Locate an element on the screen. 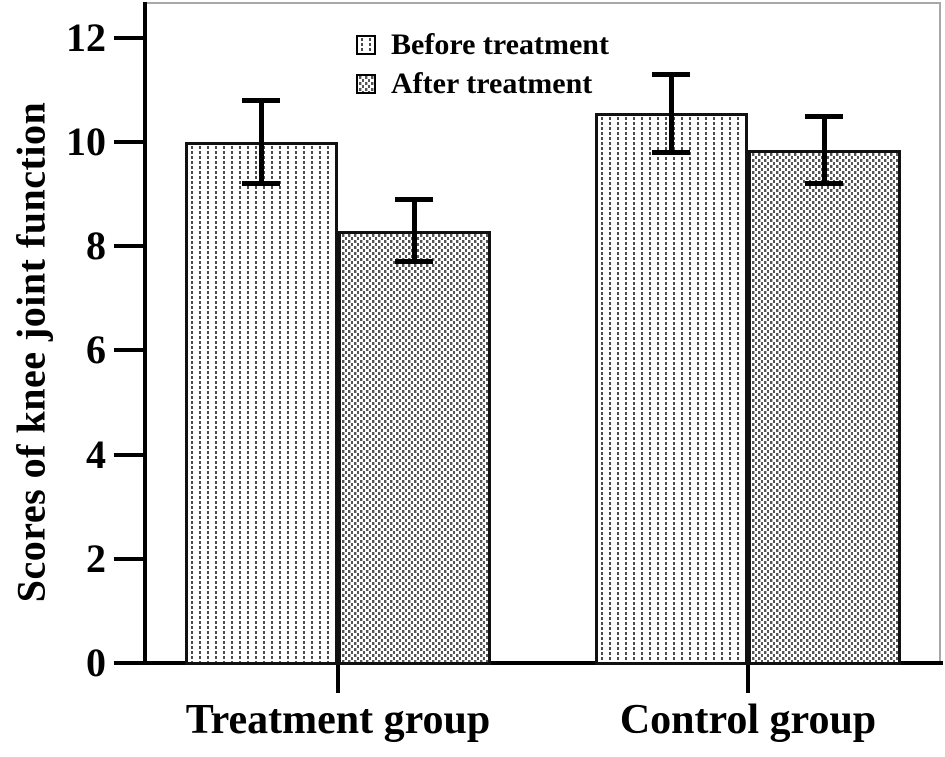  bar-treatment-group-before-treatment is located at coordinates (261, 403).